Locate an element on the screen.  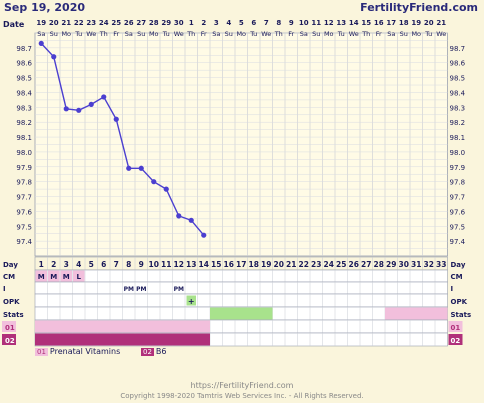
chart-date: Sep 19, 2020 is located at coordinates (45, 7).